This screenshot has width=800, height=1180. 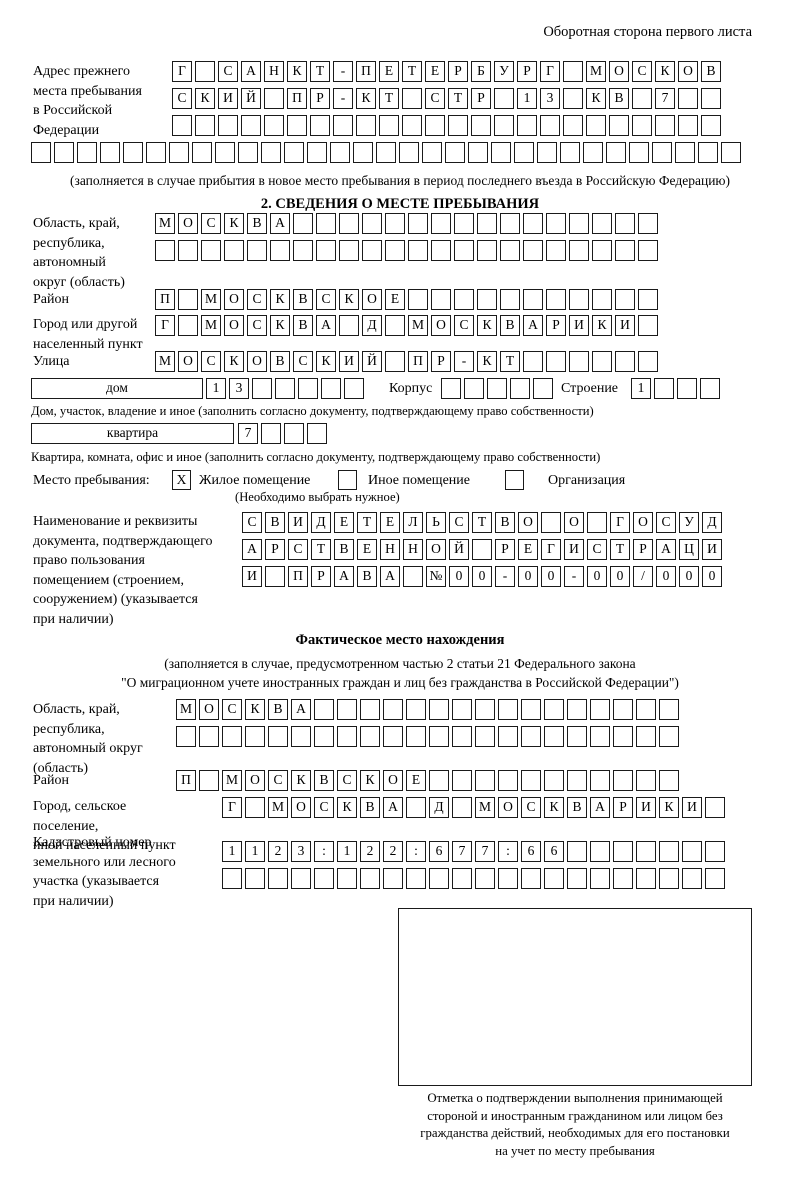 I want to click on char-cell: /, so click(x=643, y=576).